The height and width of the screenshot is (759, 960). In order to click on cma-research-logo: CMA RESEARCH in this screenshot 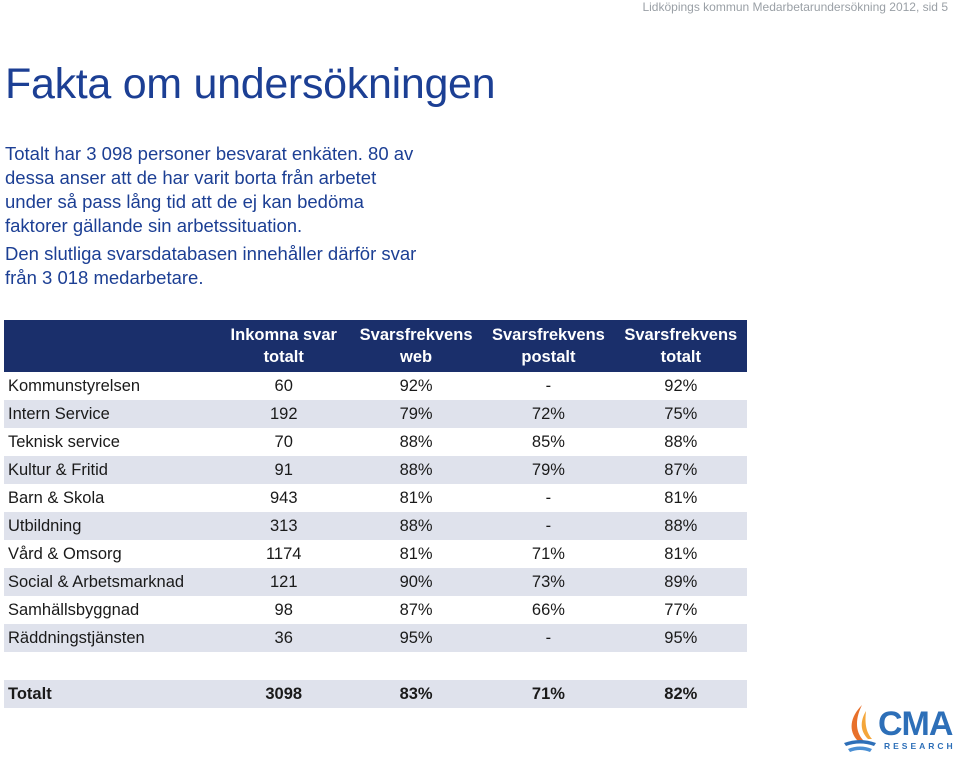, I will do `click(899, 729)`.